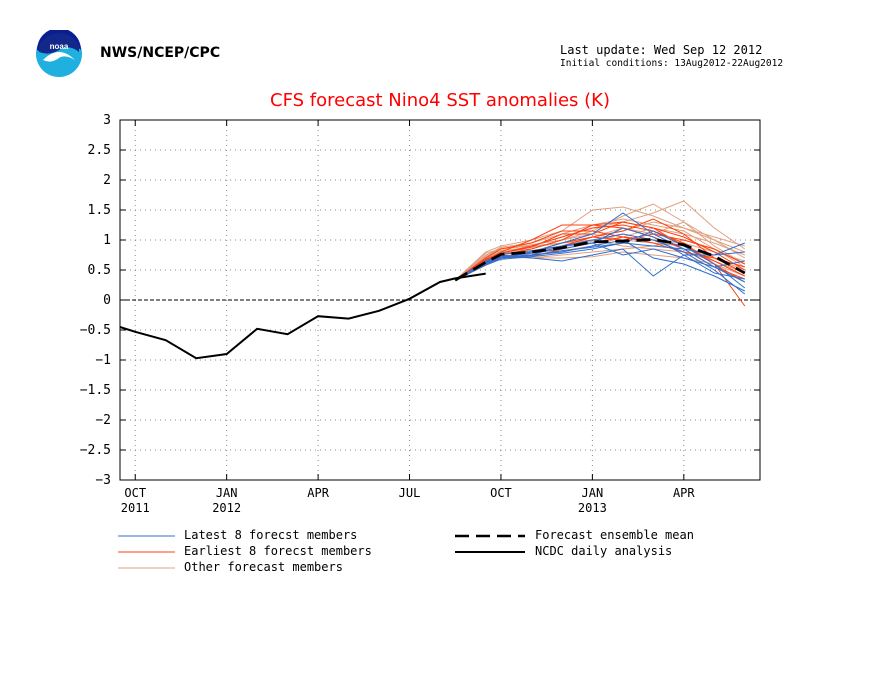 The height and width of the screenshot is (680, 880). What do you see at coordinates (99, 270) in the screenshot?
I see `y-tick-label: 0.5` at bounding box center [99, 270].